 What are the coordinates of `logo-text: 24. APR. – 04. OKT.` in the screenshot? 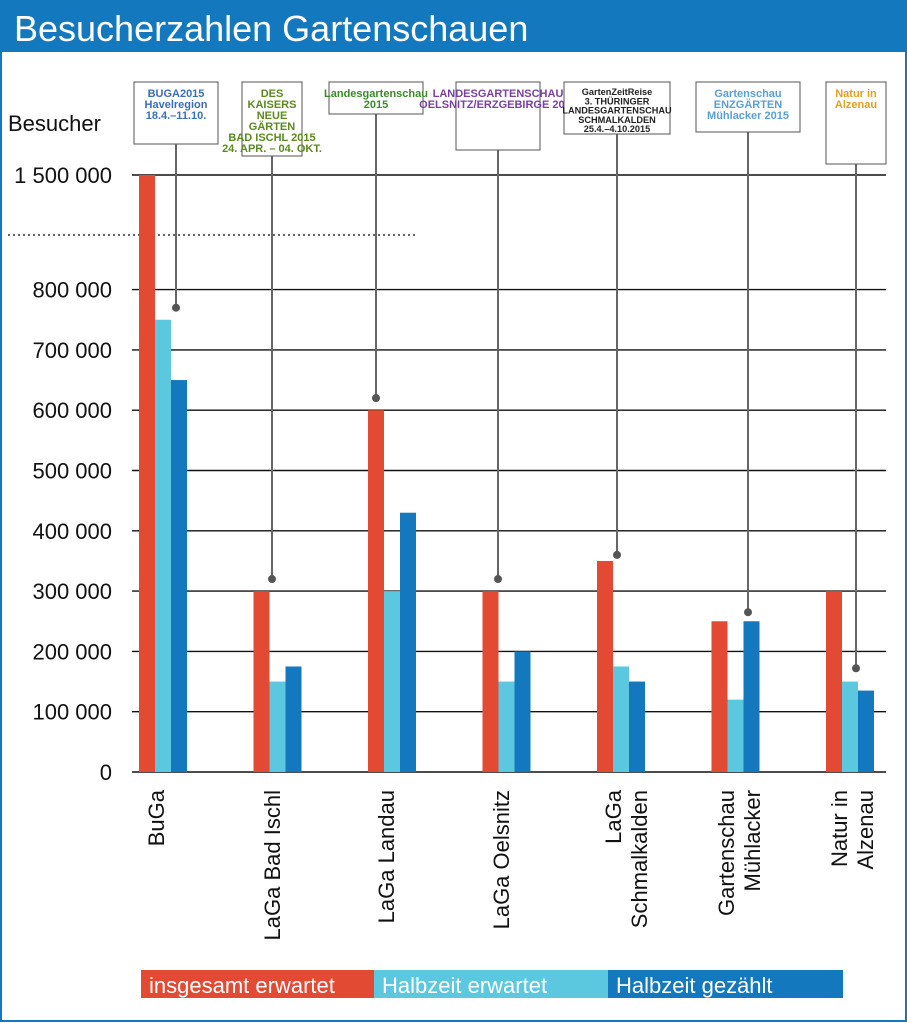 It's located at (272, 149).